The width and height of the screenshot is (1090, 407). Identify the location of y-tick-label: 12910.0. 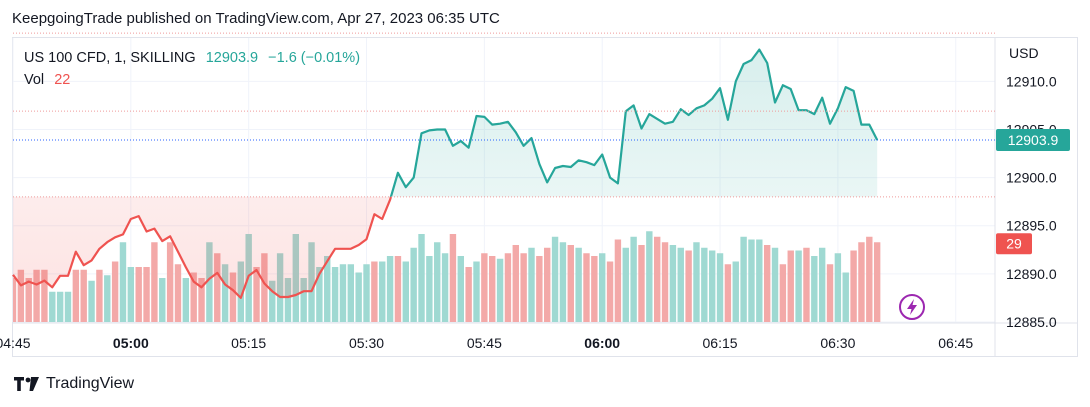
(1031, 81).